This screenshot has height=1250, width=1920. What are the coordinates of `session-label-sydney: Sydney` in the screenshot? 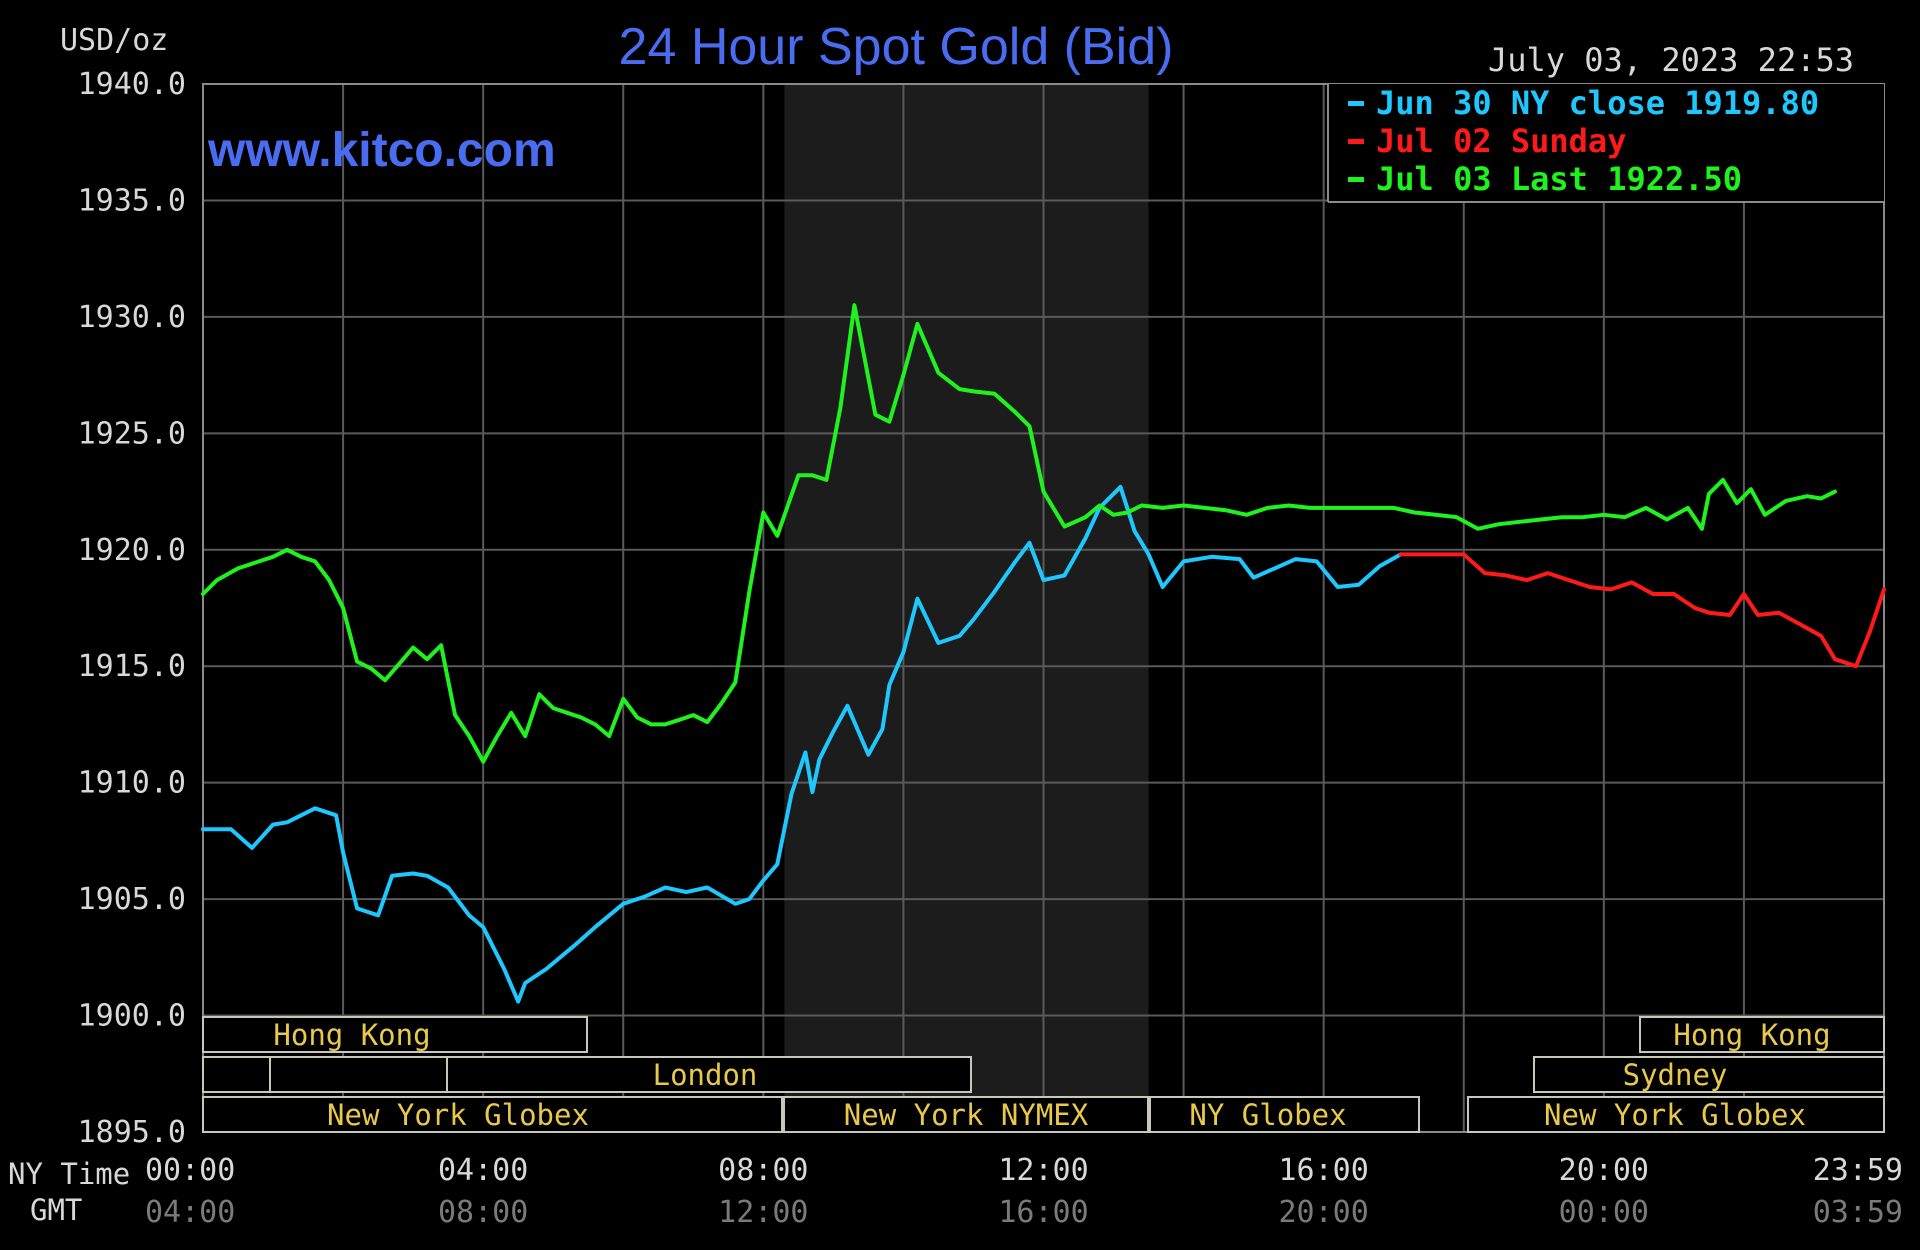 It's located at (1675, 1075).